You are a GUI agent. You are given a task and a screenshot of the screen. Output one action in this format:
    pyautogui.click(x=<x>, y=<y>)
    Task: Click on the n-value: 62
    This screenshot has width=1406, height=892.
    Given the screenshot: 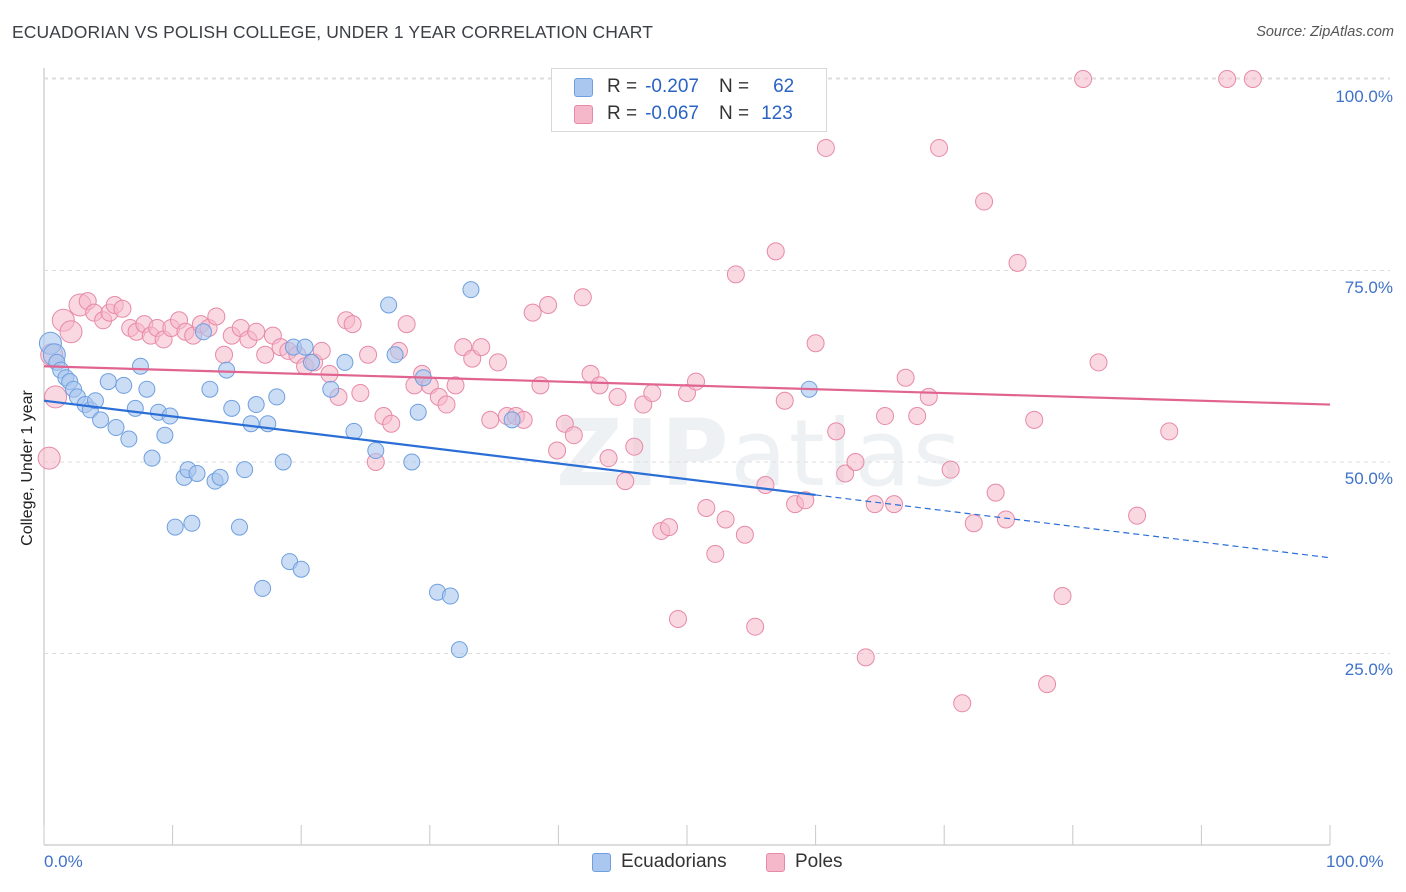 What is the action you would take?
    pyautogui.click(x=784, y=86)
    